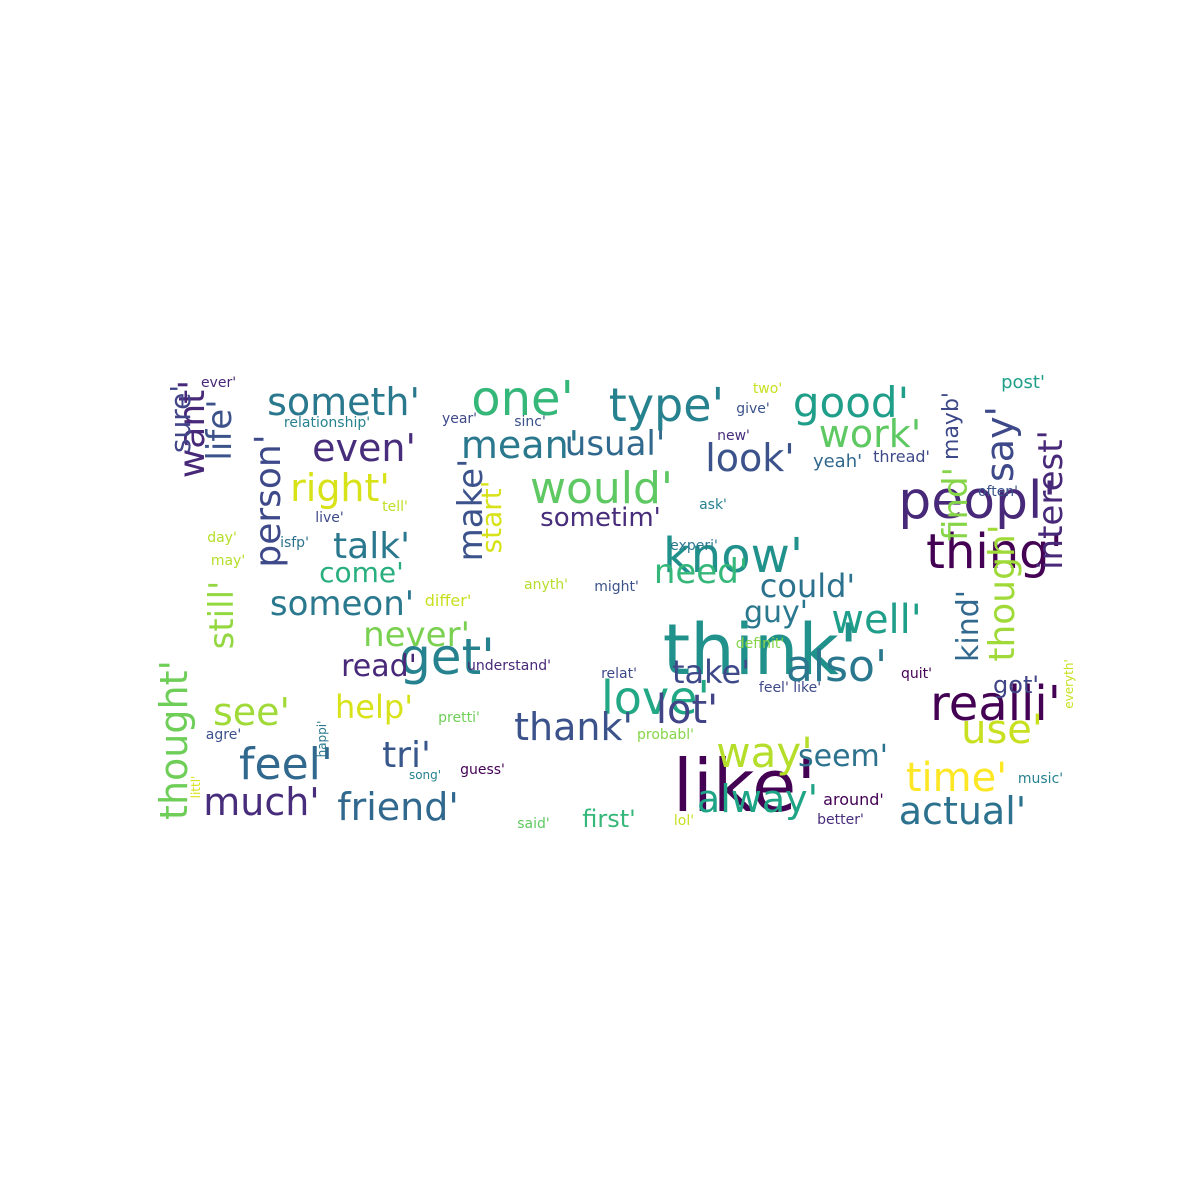 The height and width of the screenshot is (1200, 1200). I want to click on word-cloud-word: anyth', so click(546, 585).